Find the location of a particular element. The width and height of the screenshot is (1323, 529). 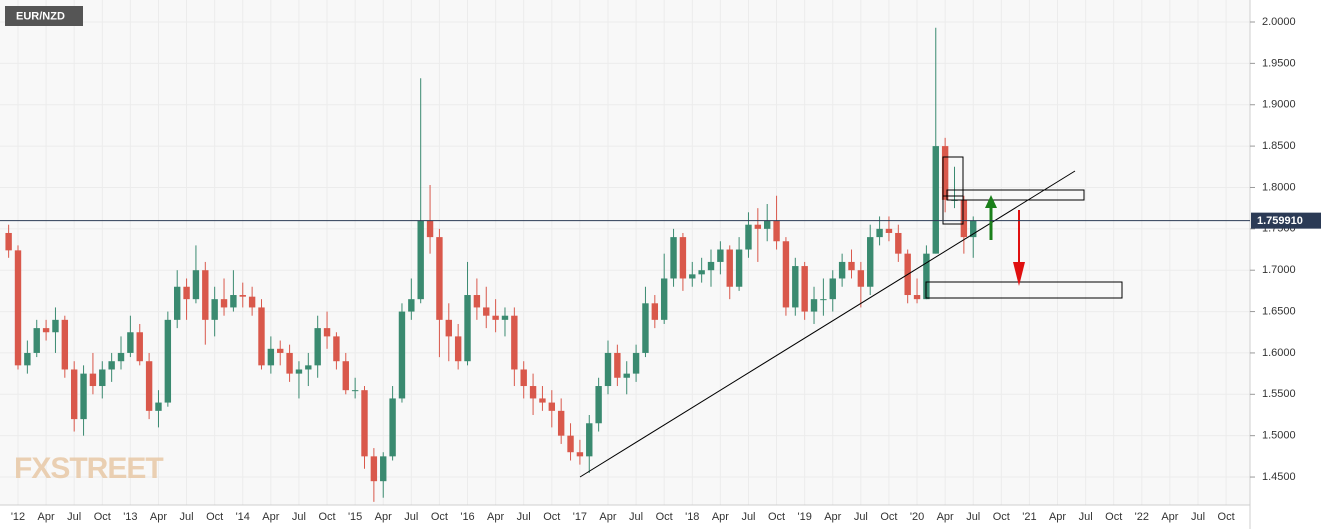

y-tick-label: 1.5000 is located at coordinates (1279, 436).